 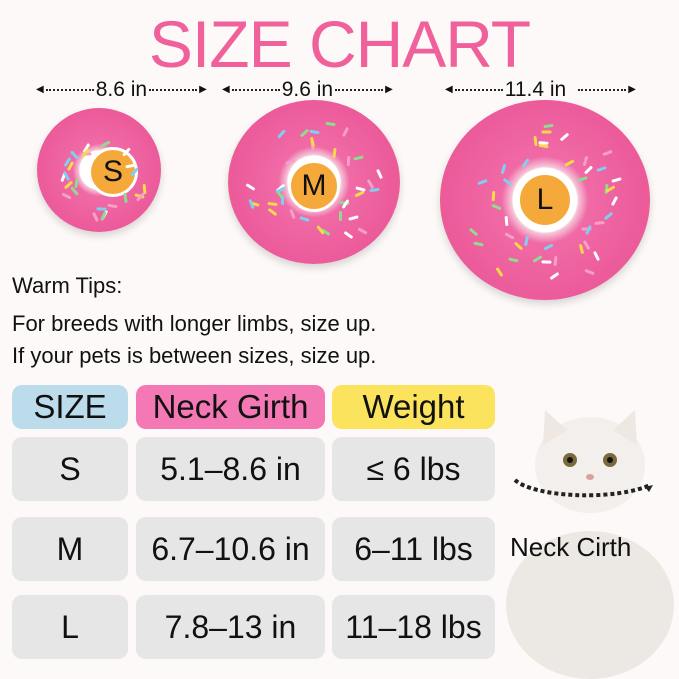 I want to click on header-neck-girth: Neck Girth, so click(x=230, y=407).